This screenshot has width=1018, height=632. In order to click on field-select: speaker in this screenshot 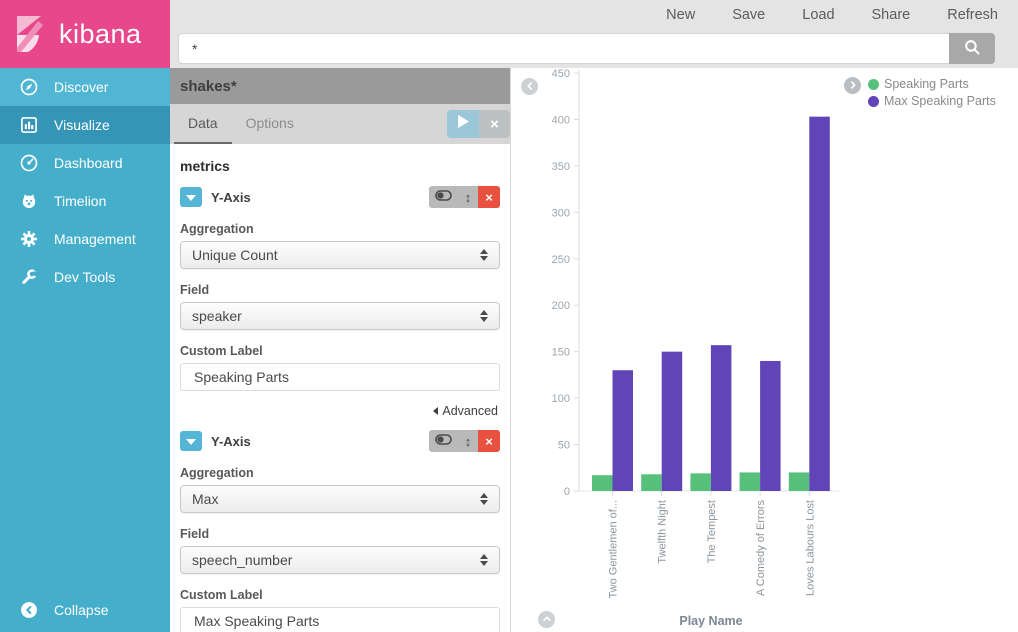, I will do `click(340, 316)`.